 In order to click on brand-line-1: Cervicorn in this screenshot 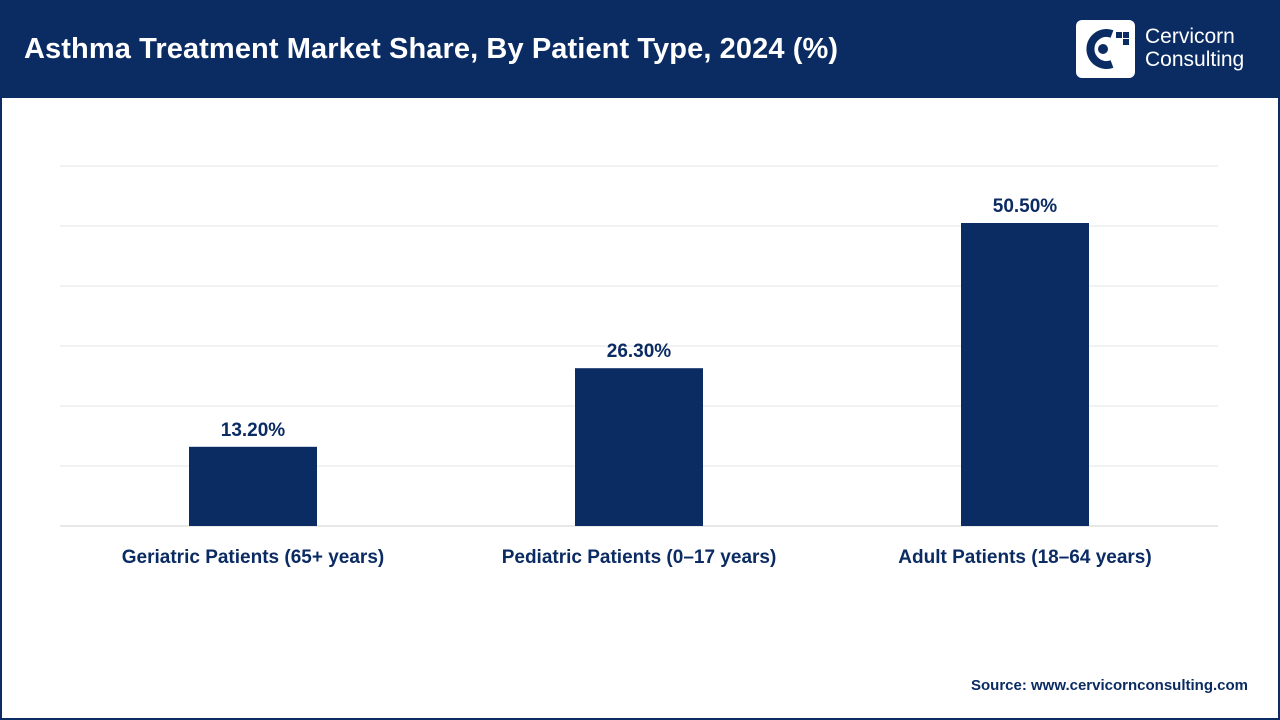, I will do `click(1190, 36)`.